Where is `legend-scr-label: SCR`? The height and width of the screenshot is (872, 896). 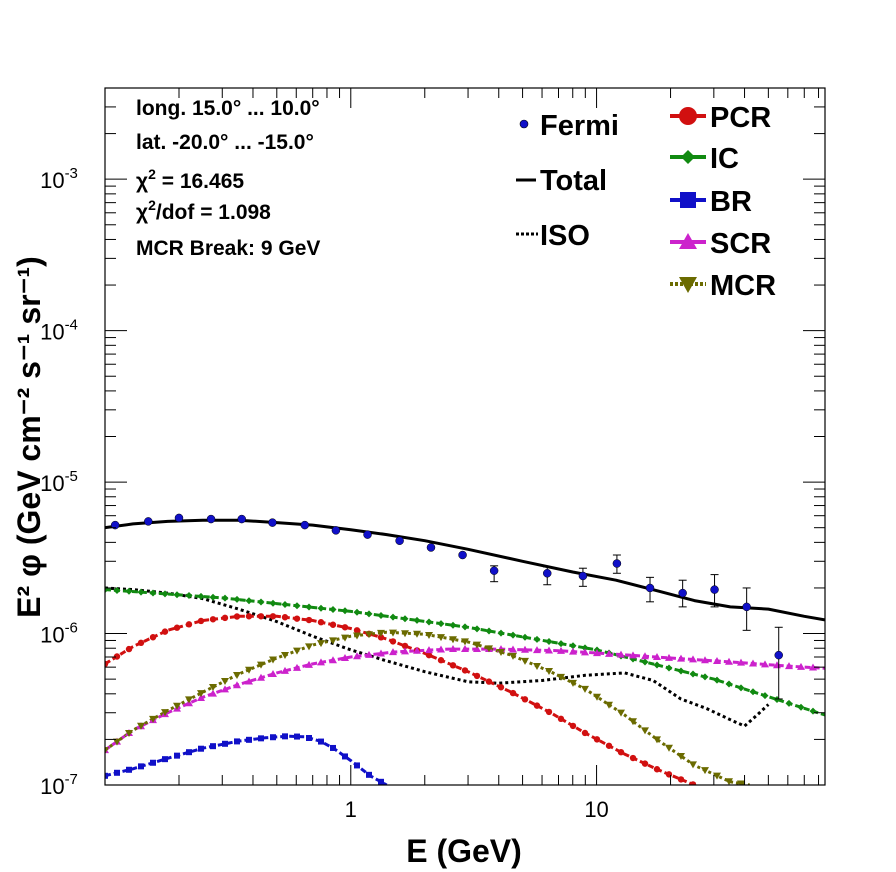
legend-scr-label: SCR is located at coordinates (740, 244).